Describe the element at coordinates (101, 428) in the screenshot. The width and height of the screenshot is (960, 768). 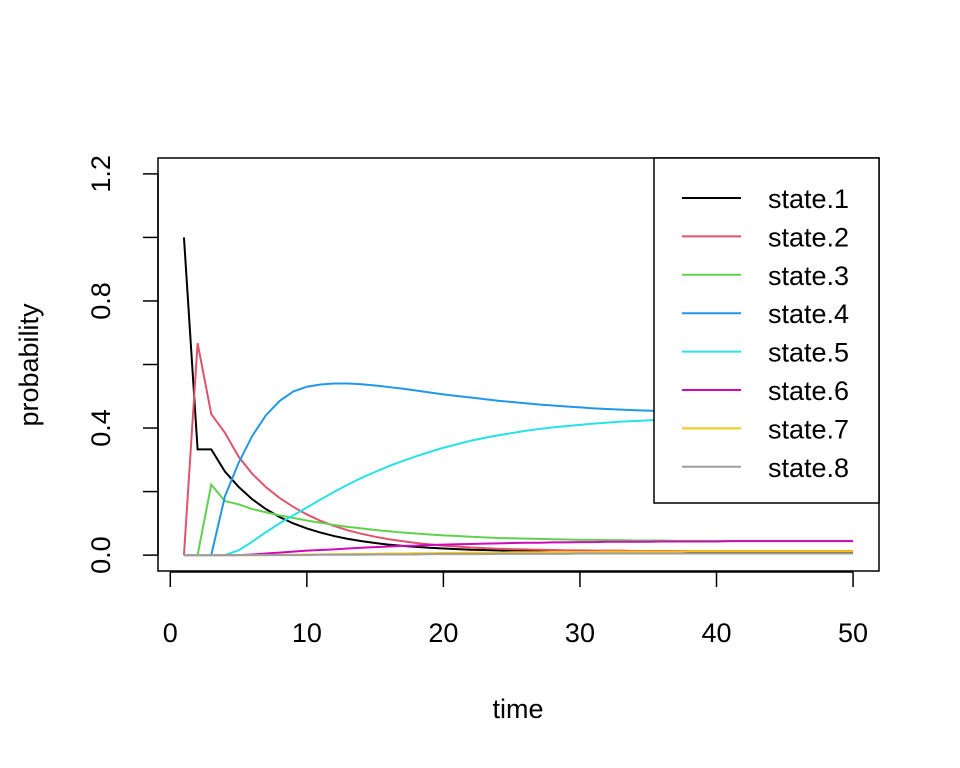
I see `y-tick-label: 0.4` at that location.